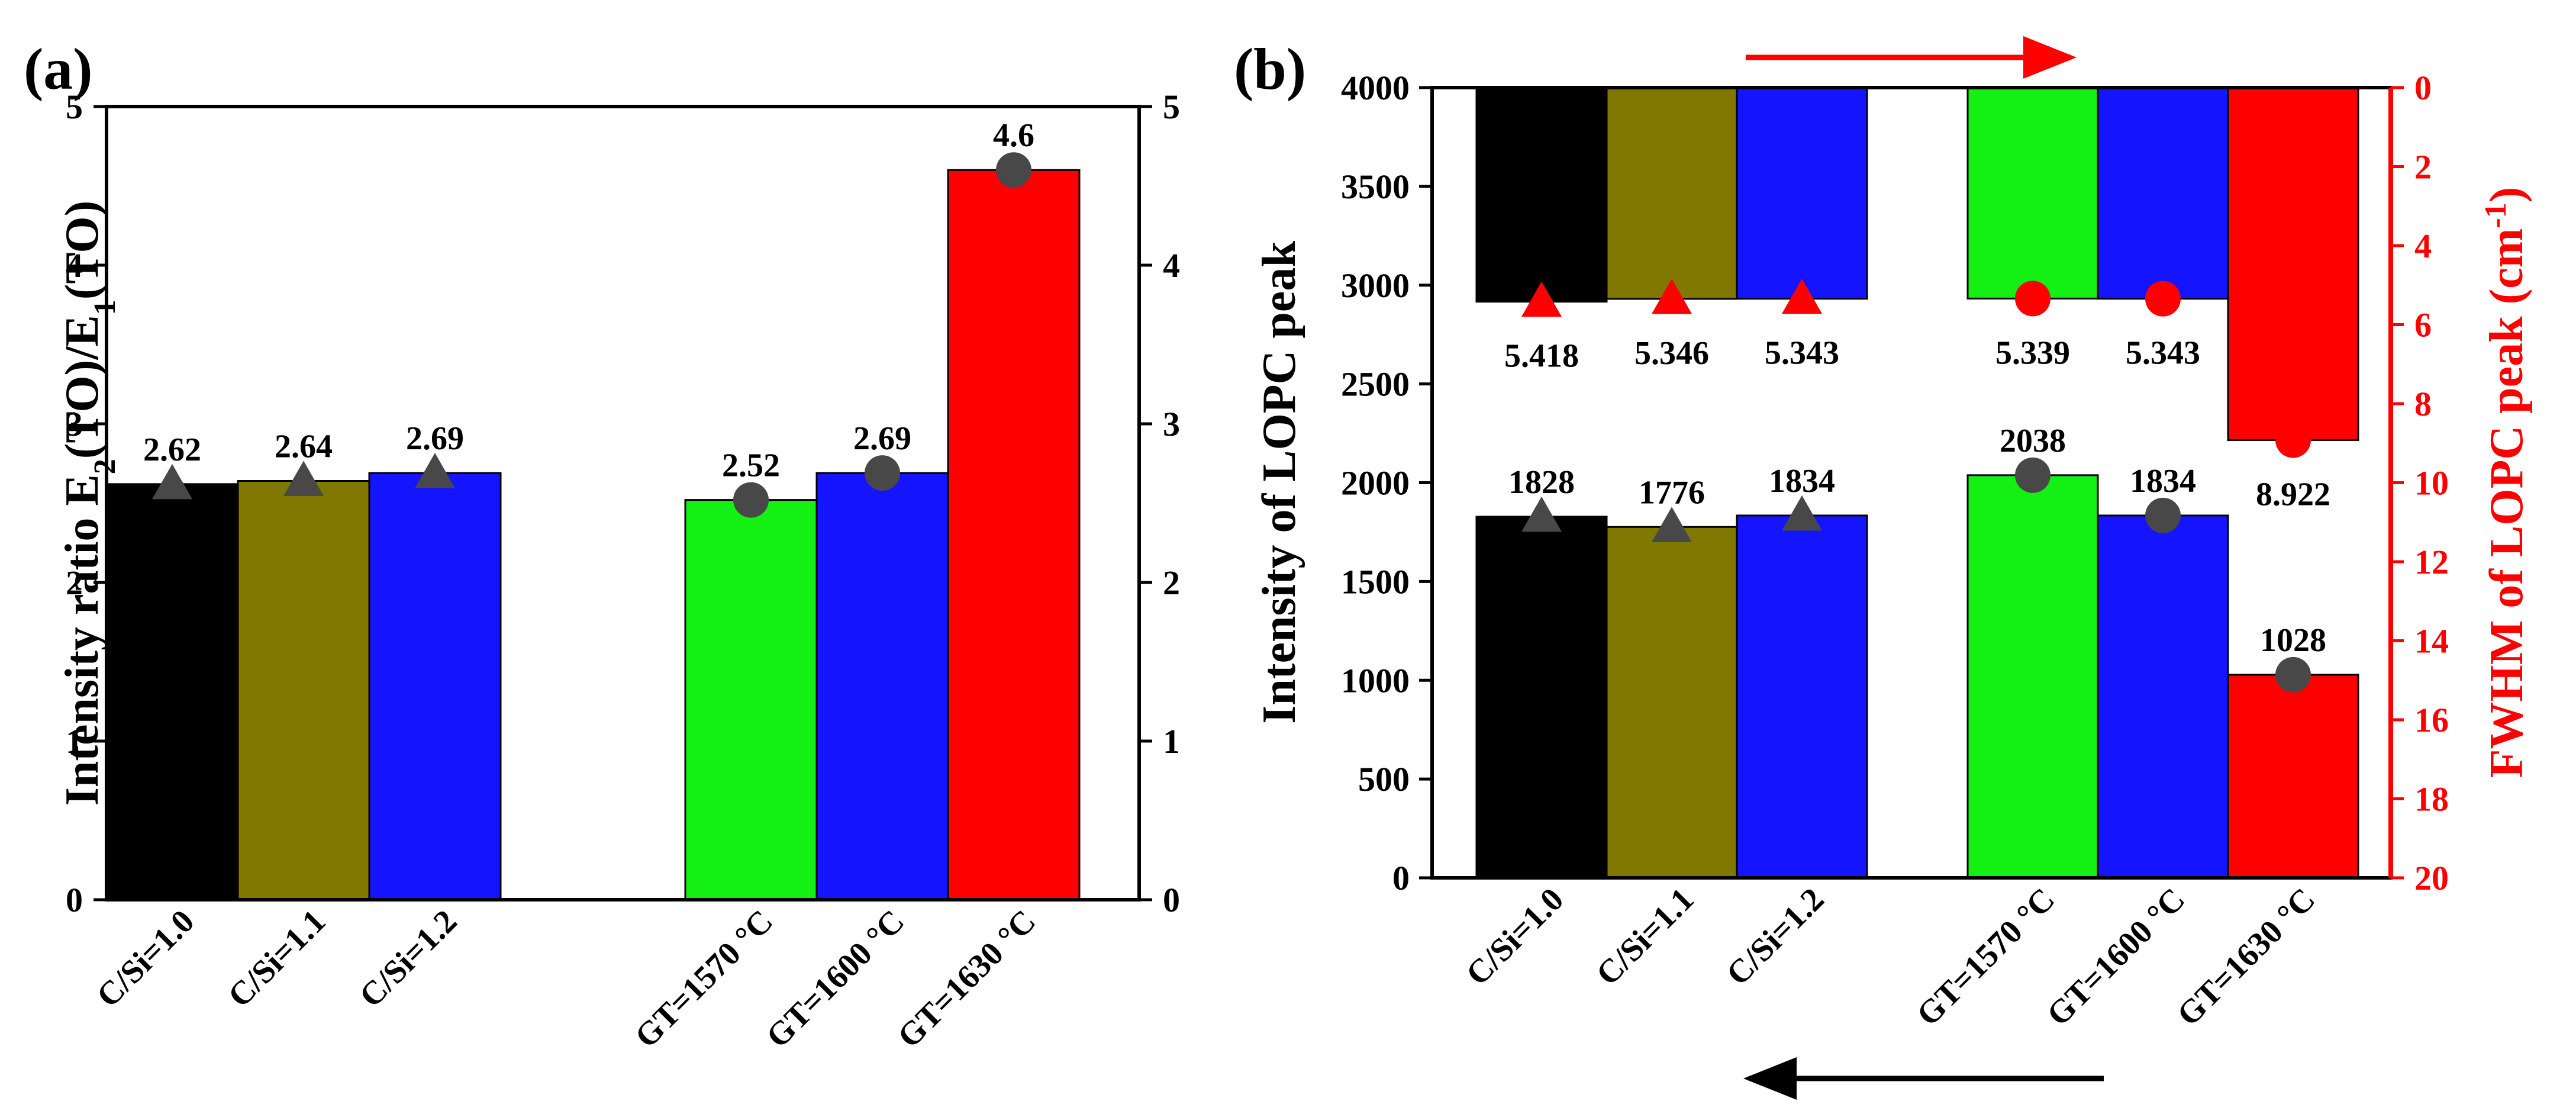  I want to click on tick-label-b-right-5: 10, so click(2431, 483).